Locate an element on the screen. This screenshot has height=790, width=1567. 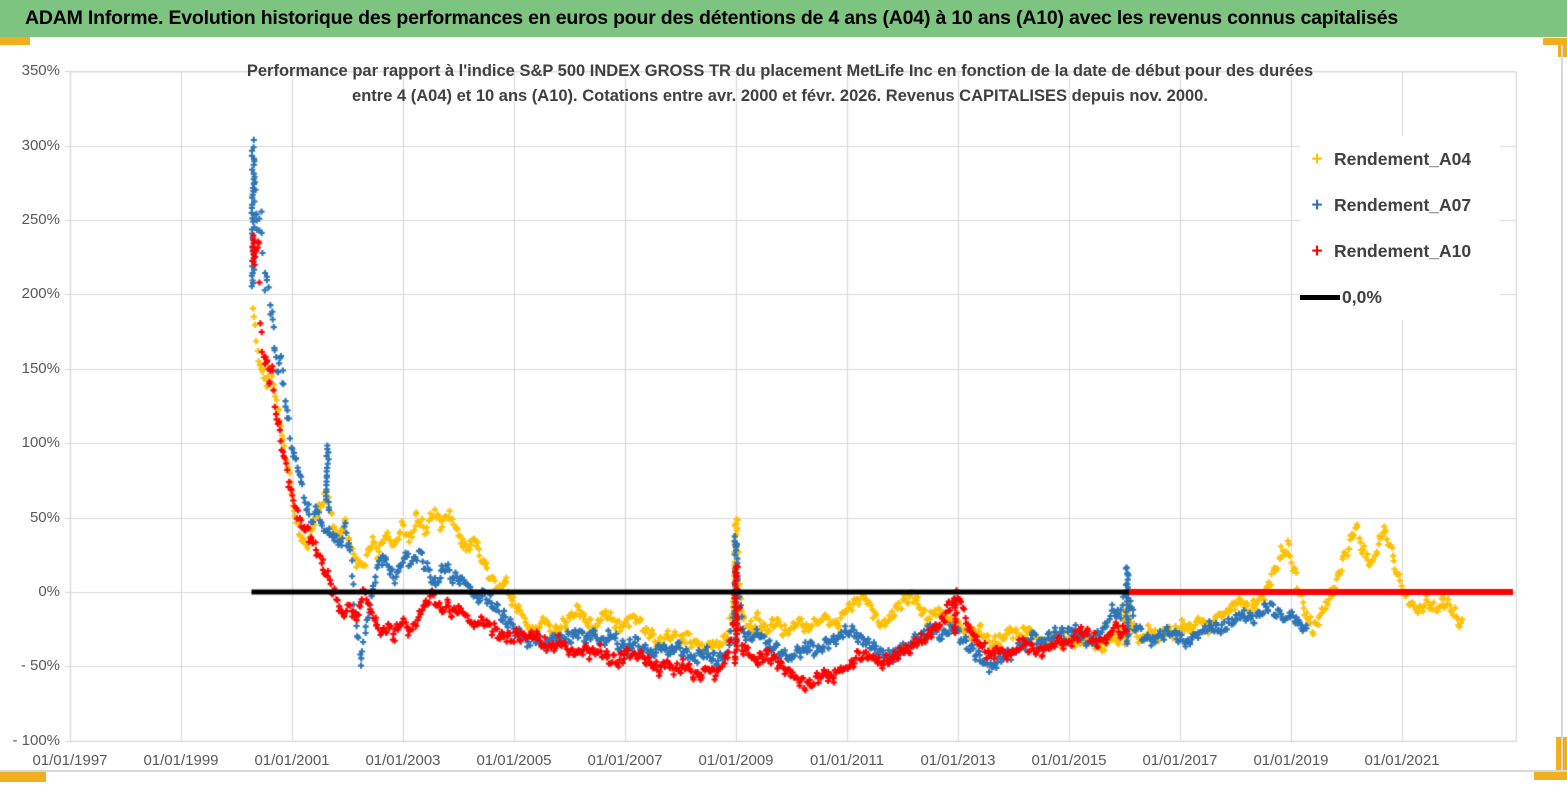
legend-item-rendement-a10: + Rendement_A10 is located at coordinates (1400, 251).